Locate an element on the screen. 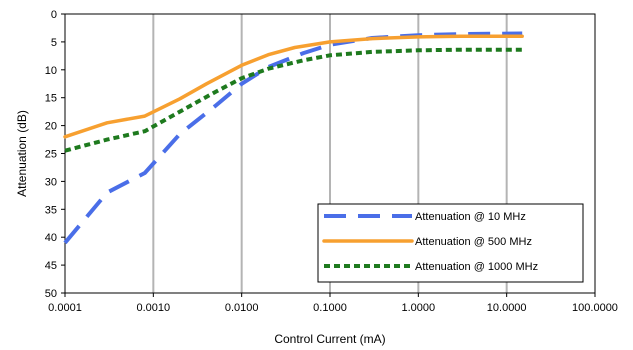 The image size is (633, 350). y-tick-label: 5 is located at coordinates (54, 43).